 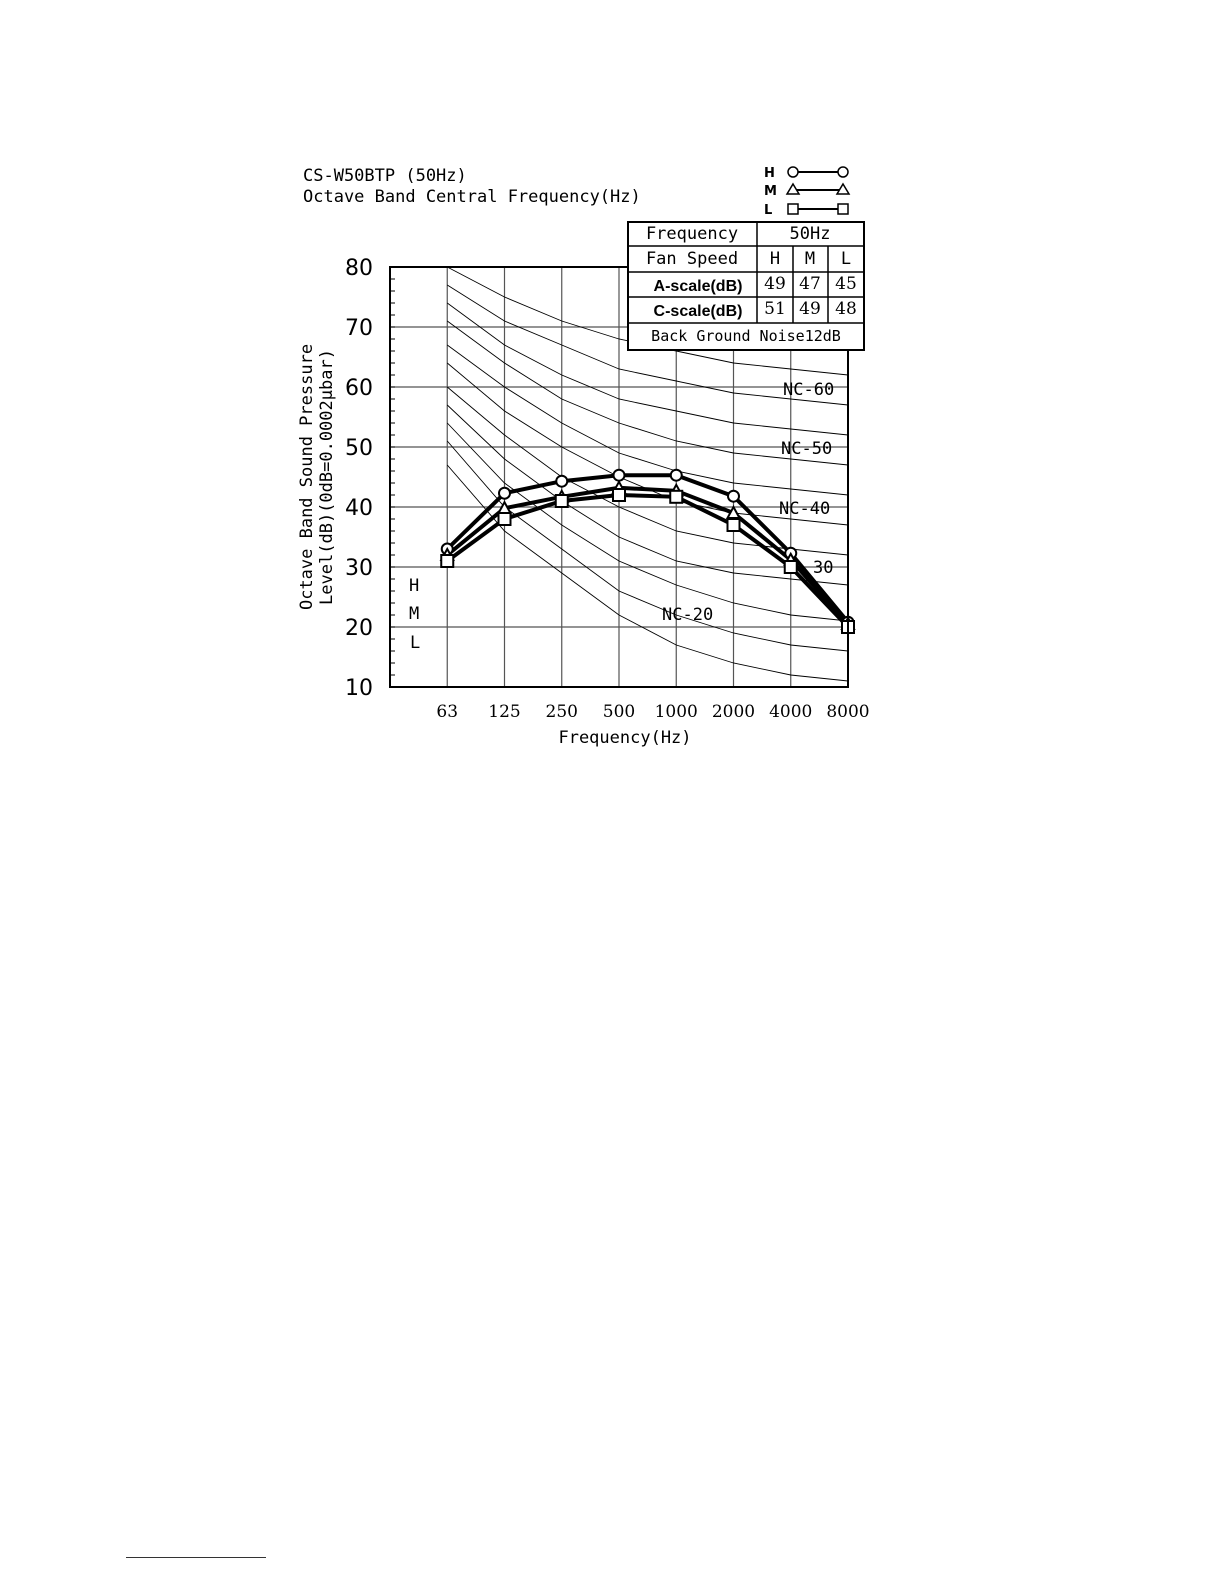 I want to click on x-tick-label: 125, so click(x=504, y=712).